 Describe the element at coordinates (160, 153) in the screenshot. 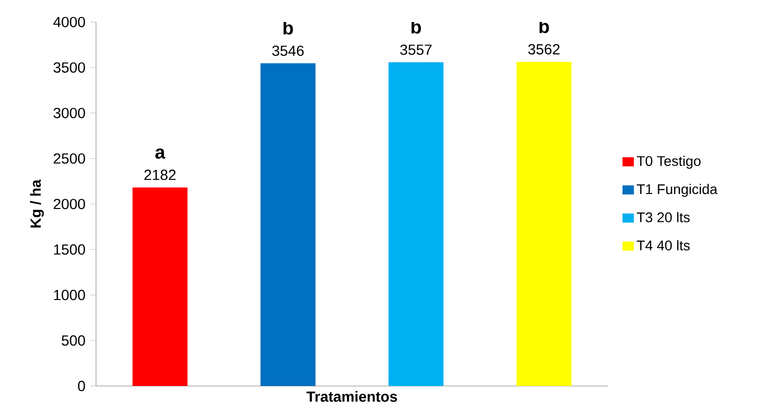

I see `annotation: a` at that location.